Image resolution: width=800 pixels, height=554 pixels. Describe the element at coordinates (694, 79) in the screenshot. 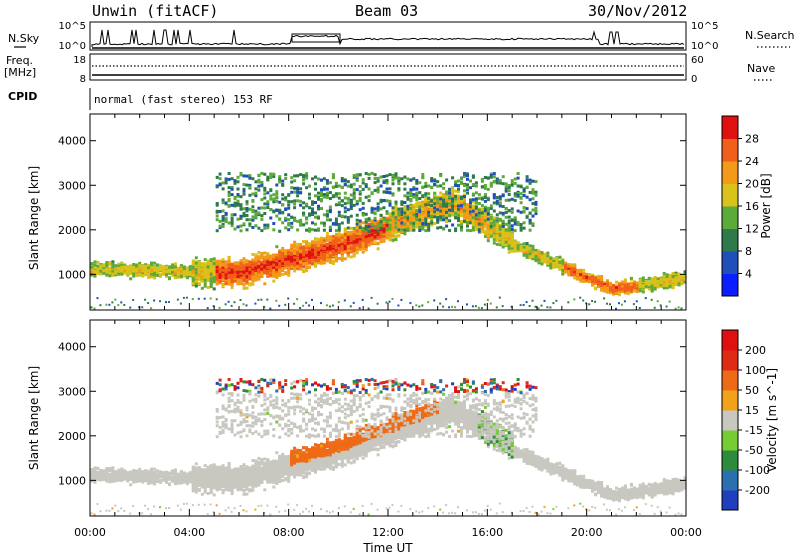

I see `nave-tick-bottom: 0` at that location.